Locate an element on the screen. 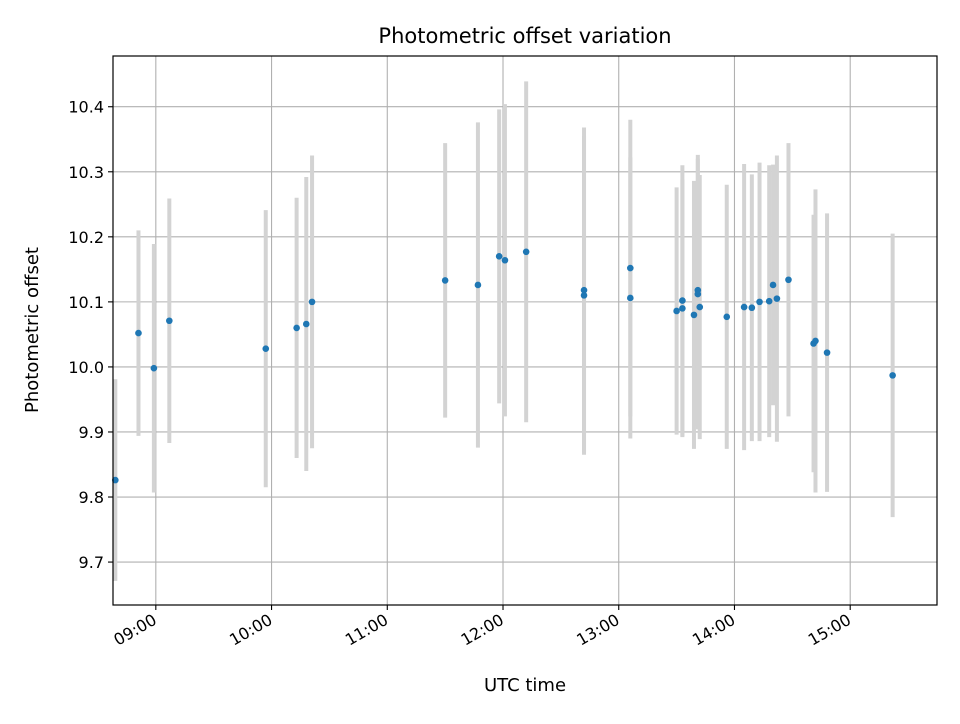  y-axis-ticks: 9.7 9.8 9.9 10.0 10.1 10.2 10.3 10.4 is located at coordinates (90, 335).